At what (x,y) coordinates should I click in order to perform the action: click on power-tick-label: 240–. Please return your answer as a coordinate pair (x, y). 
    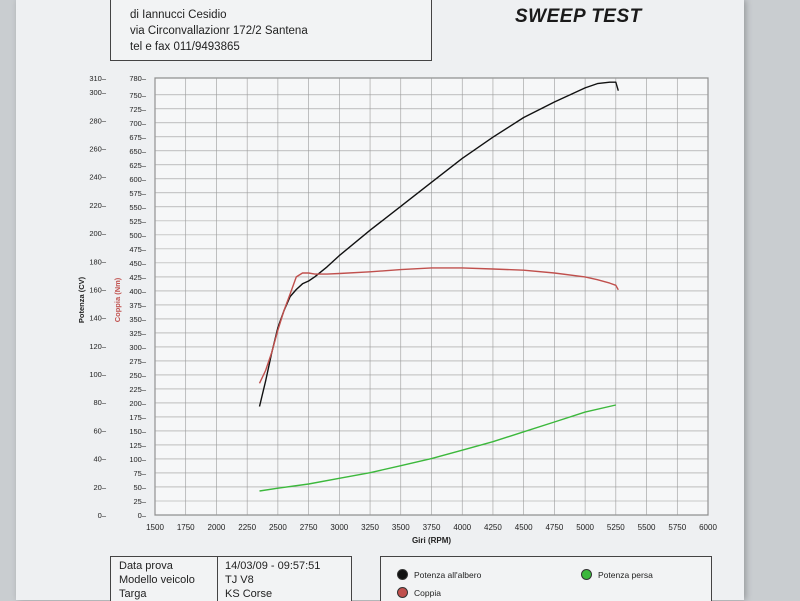
    Looking at the image, I should click on (98, 177).